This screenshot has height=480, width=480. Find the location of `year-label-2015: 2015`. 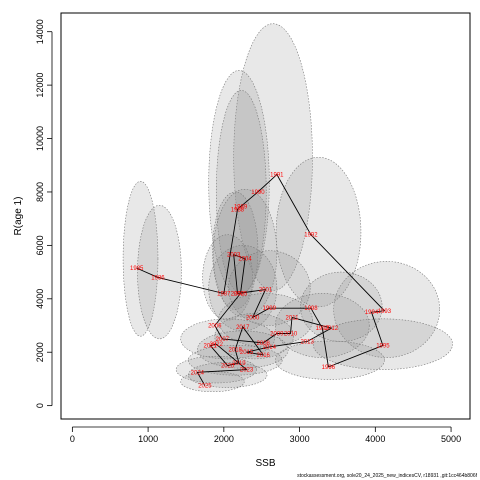

year-label-2015: 2015 is located at coordinates (247, 353).